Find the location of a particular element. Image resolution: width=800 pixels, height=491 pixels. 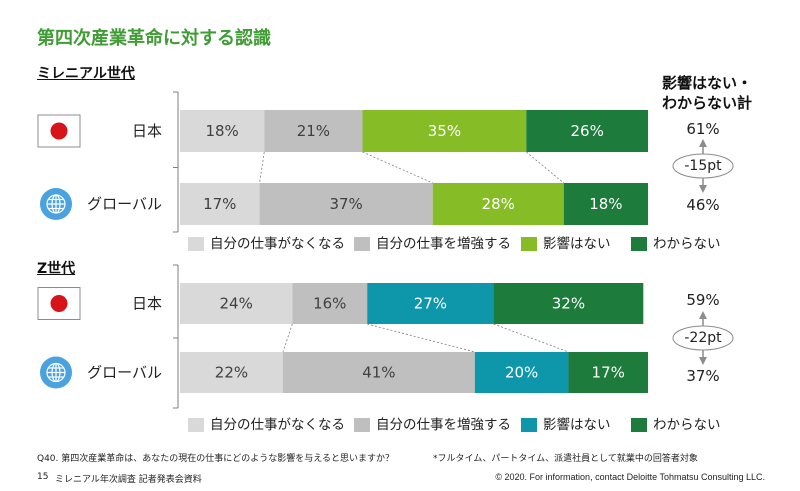

summary-header-line: 影響はない・ is located at coordinates (707, 83).